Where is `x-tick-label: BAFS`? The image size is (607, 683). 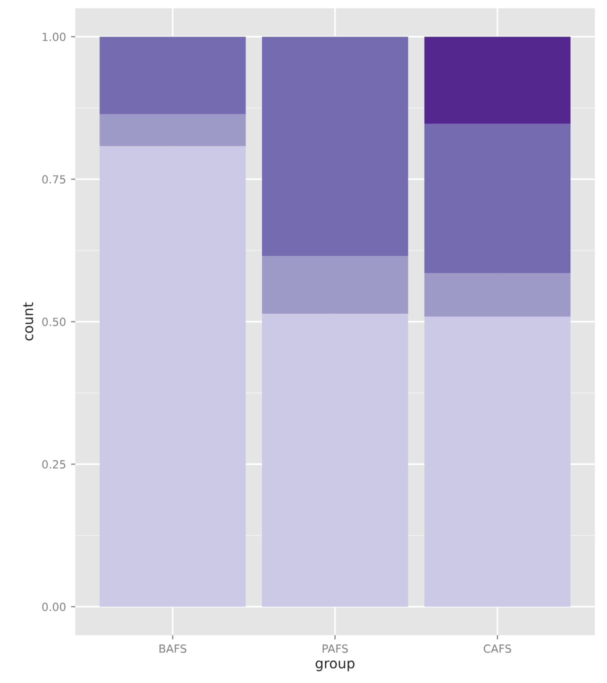 x-tick-label: BAFS is located at coordinates (173, 648).